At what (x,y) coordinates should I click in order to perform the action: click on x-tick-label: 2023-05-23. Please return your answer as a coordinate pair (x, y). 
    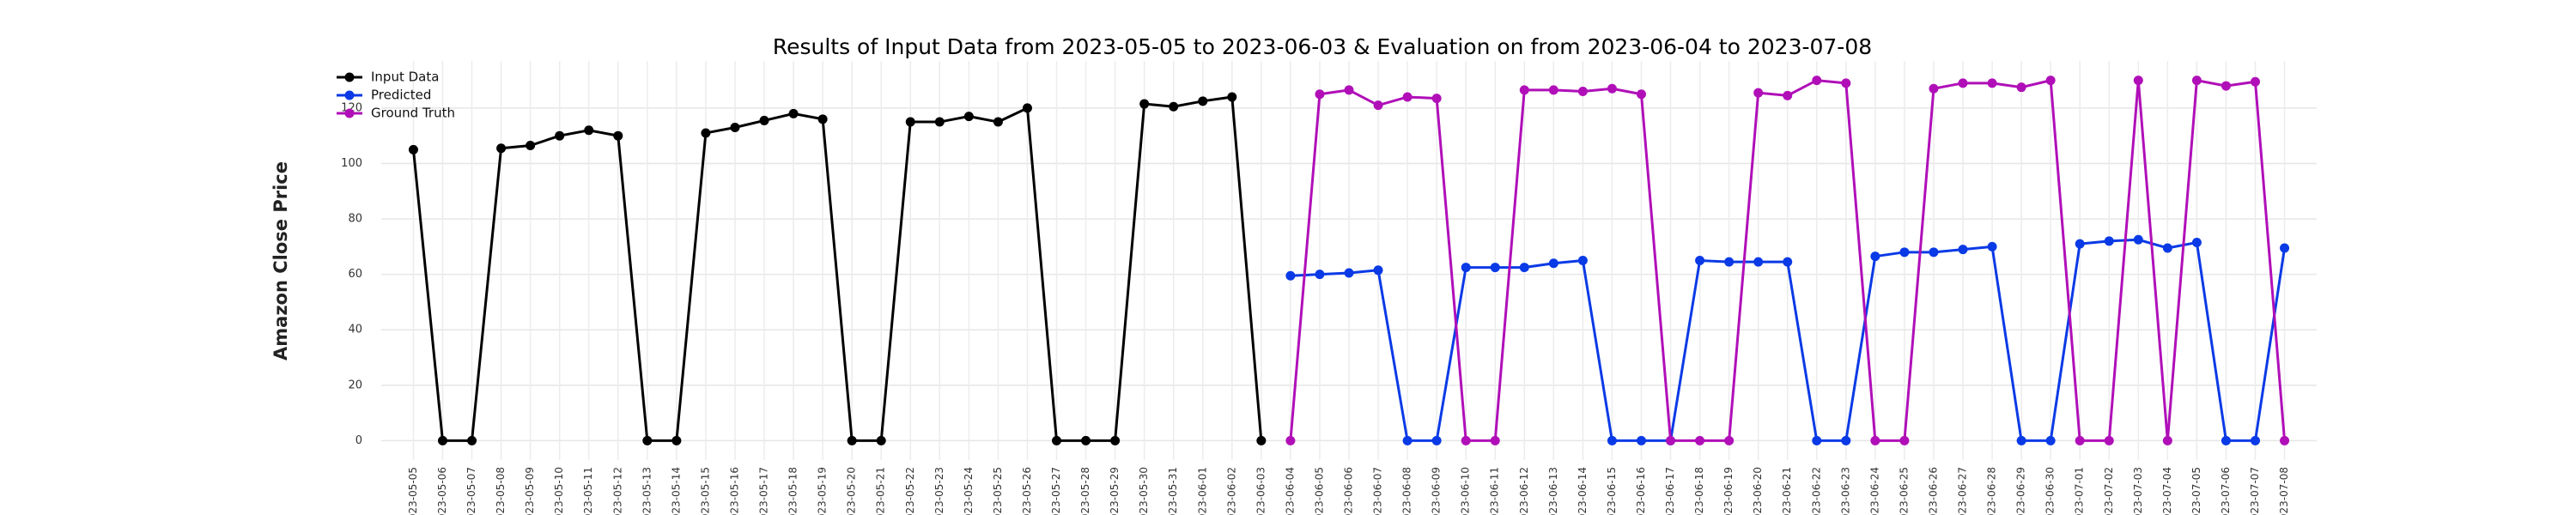
    Looking at the image, I should click on (939, 491).